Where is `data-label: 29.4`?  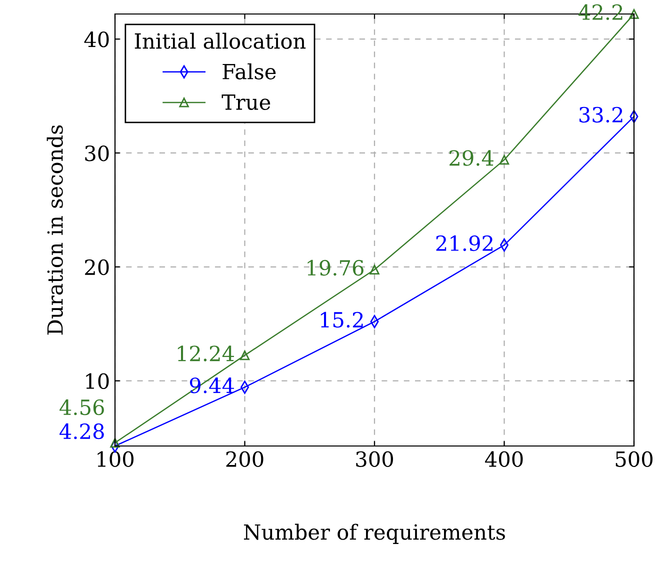 data-label: 29.4 is located at coordinates (472, 158).